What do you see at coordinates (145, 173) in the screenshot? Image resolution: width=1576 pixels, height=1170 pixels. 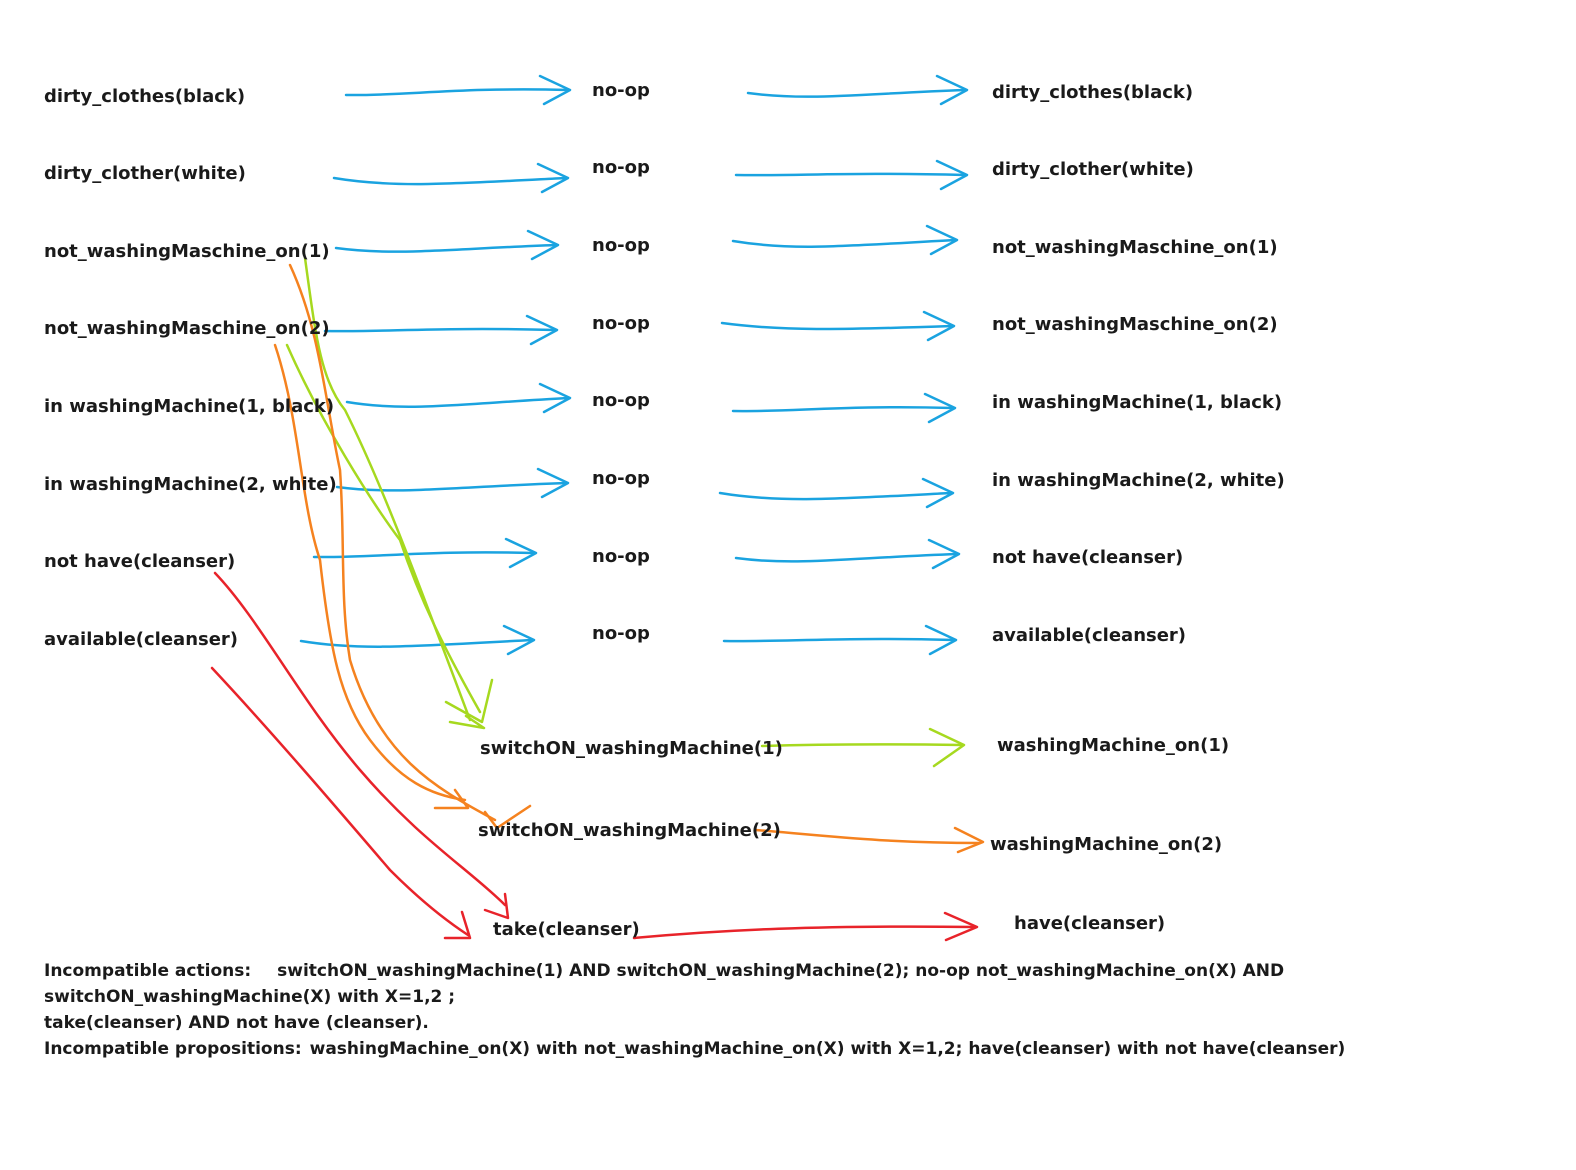 I see `state-l0-dirty-clother-white: dirty_clother(white)` at bounding box center [145, 173].